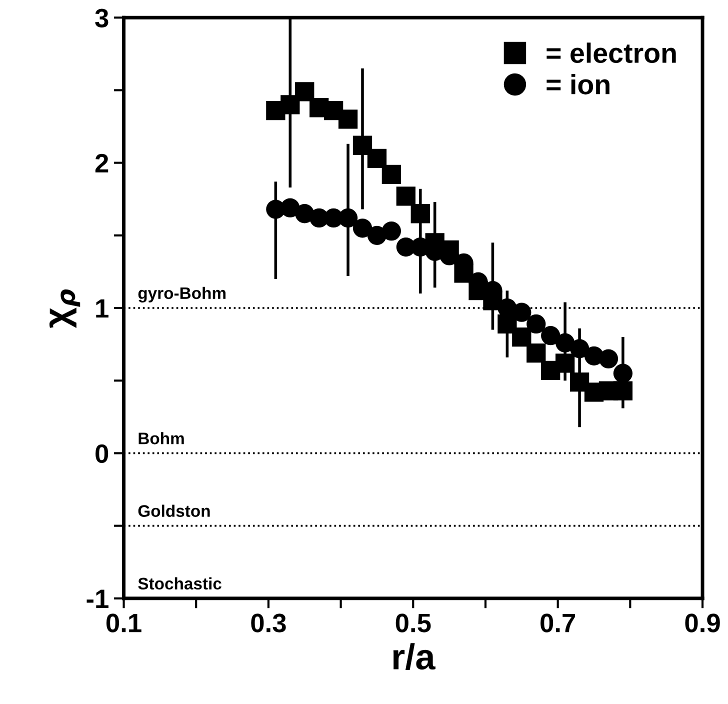  What do you see at coordinates (182, 294) in the screenshot?
I see `ref-line-label: gyro-Bohm` at bounding box center [182, 294].